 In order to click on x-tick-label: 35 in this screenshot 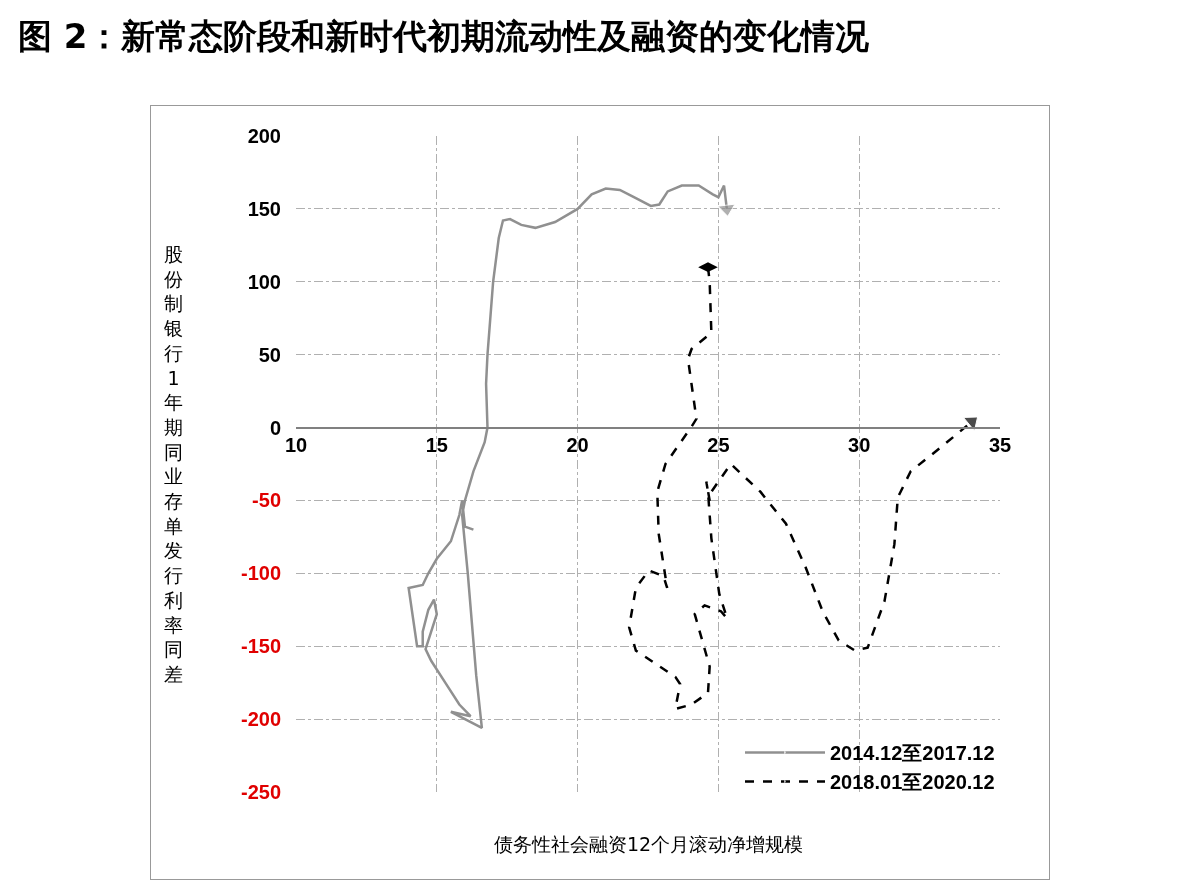, I will do `click(1000, 445)`.